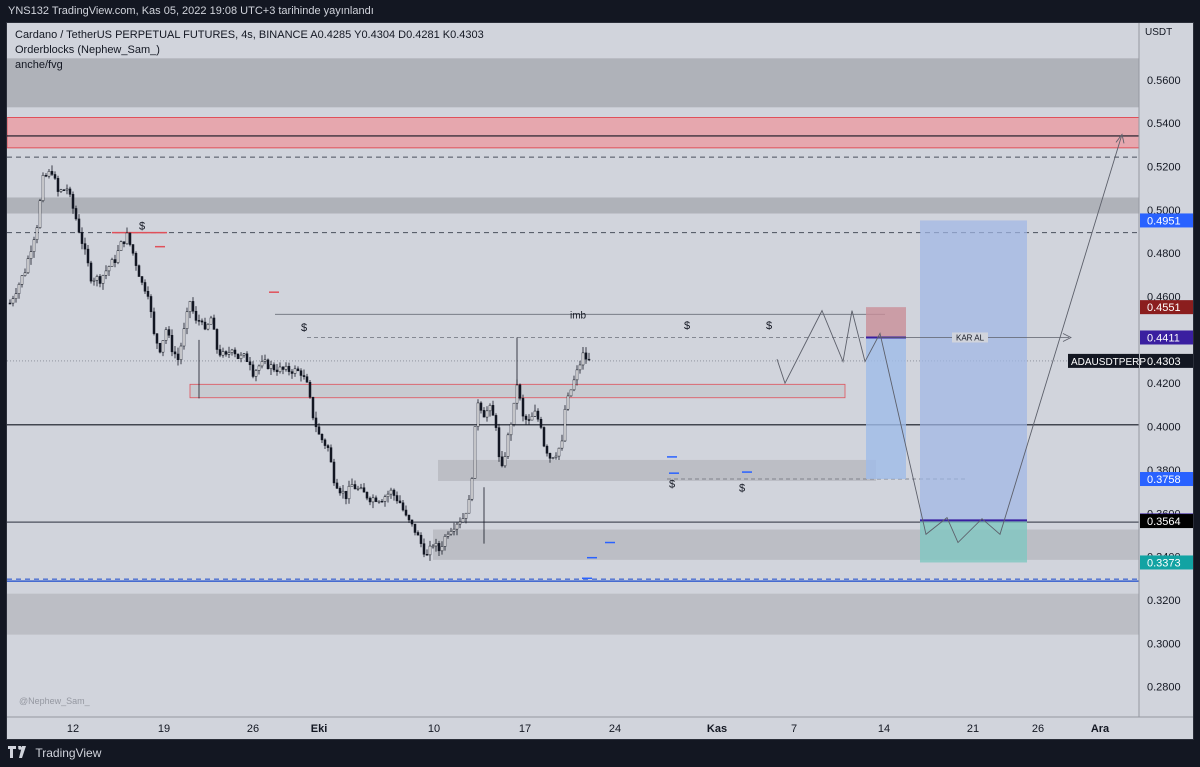  I want to click on time-axis, so click(600, 728).